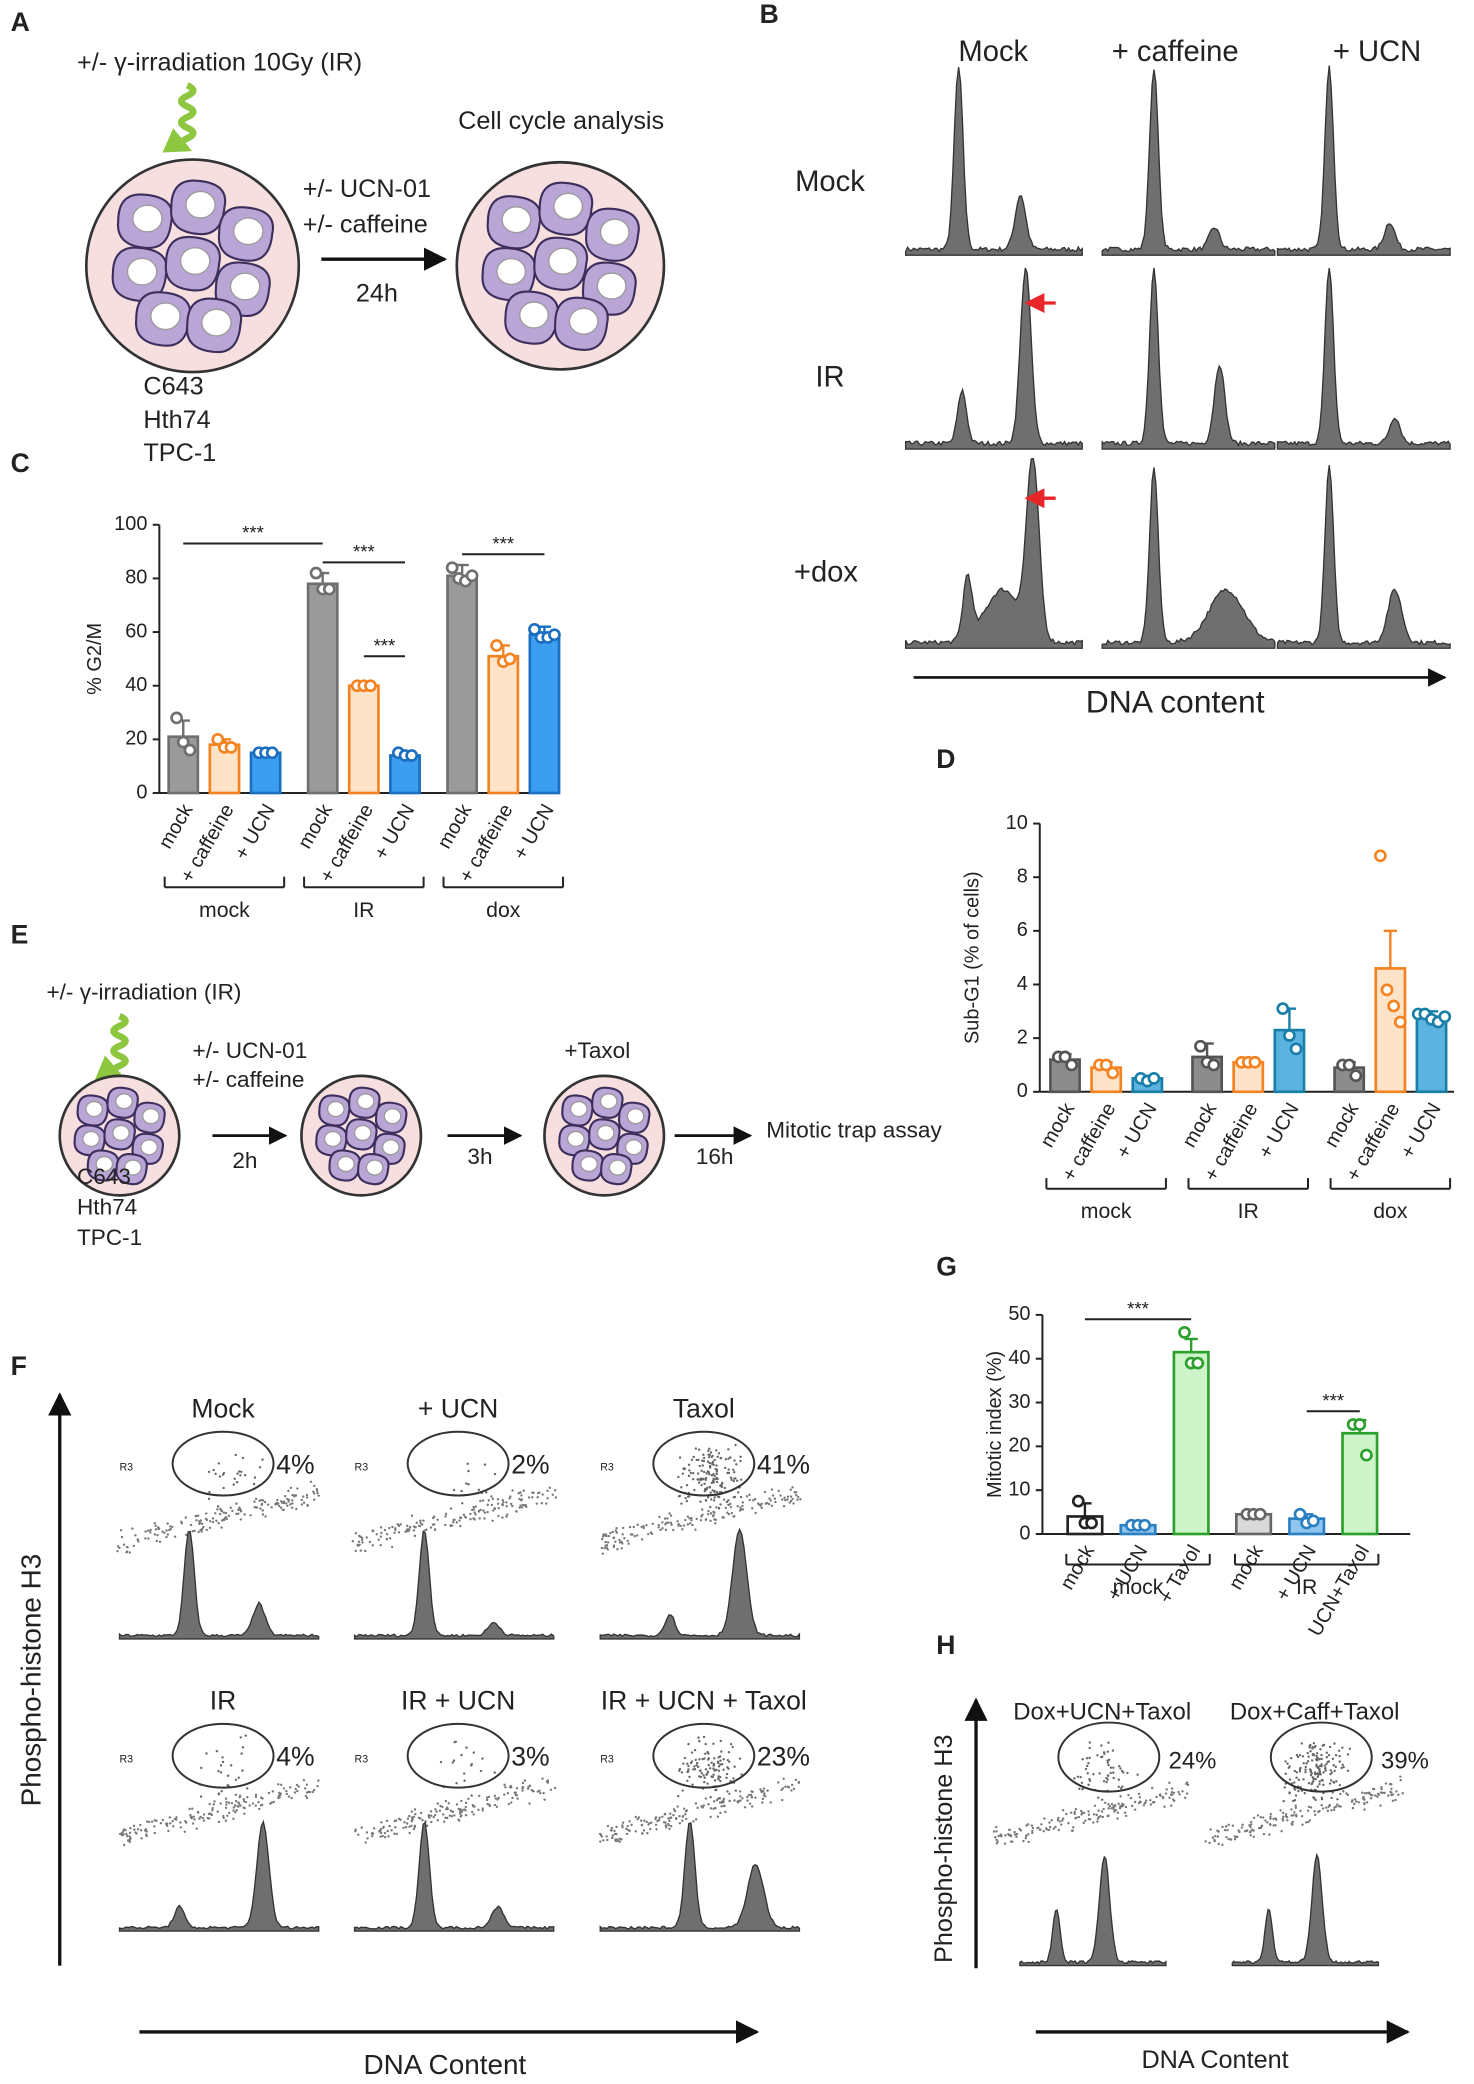 The height and width of the screenshot is (2084, 1474). What do you see at coordinates (179, 453) in the screenshot?
I see `label: TPC-1` at bounding box center [179, 453].